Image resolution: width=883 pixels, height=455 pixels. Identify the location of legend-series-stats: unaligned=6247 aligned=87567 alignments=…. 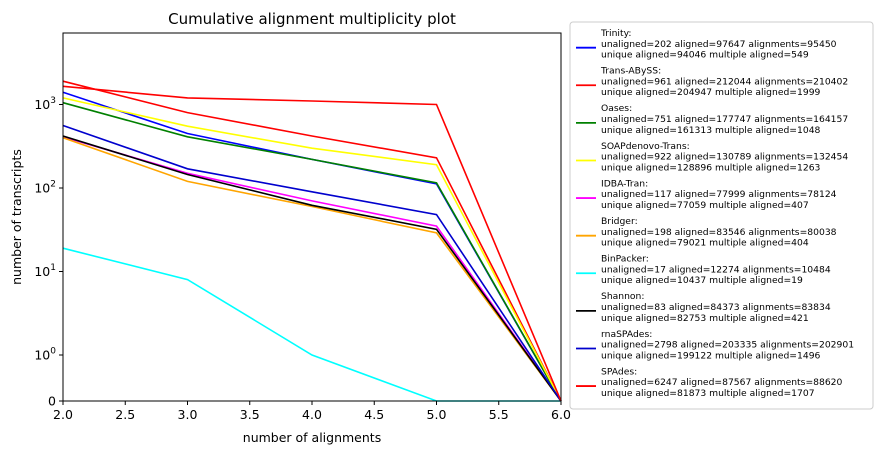
(722, 382).